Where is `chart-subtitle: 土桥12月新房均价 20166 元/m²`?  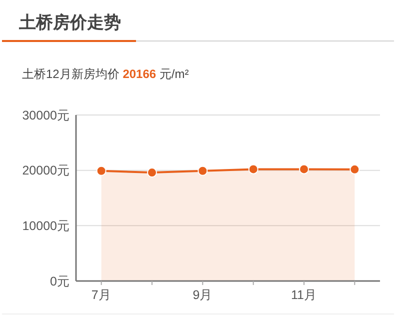
chart-subtitle: 土桥12月新房均价 20166 元/m² is located at coordinates (105, 74).